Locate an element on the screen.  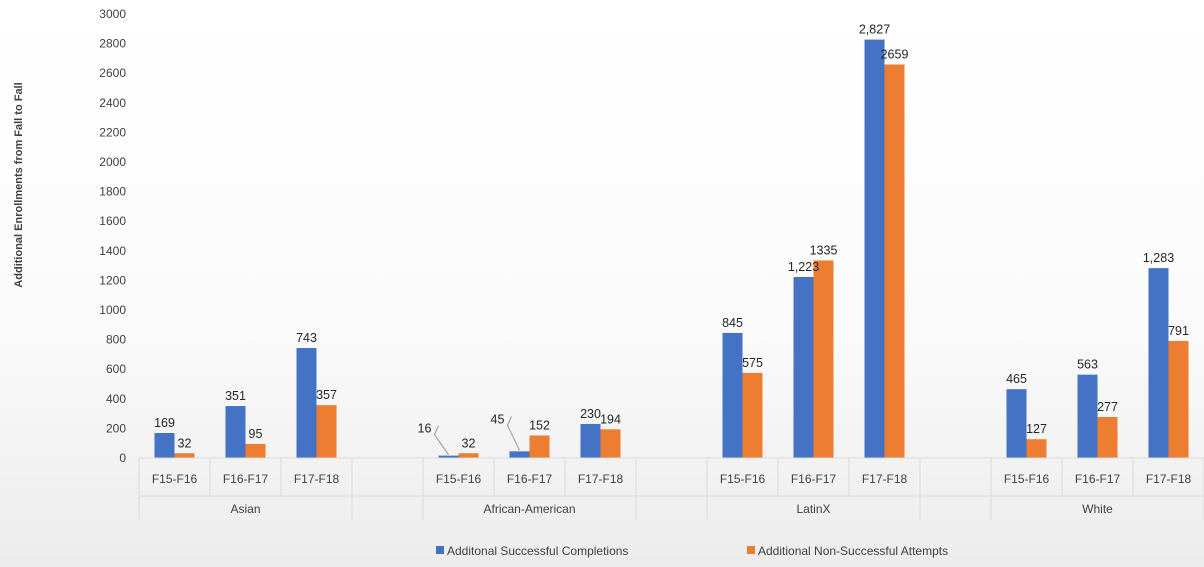
y-tick-label: 2800 is located at coordinates (112, 44).